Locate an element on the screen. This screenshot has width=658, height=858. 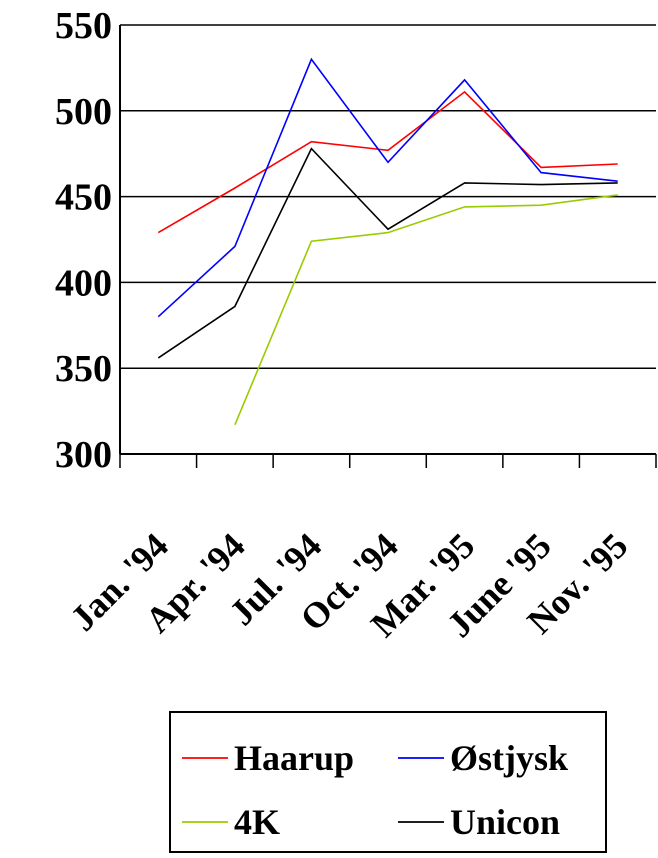
legend: Haarup Østjysk 4K Unicon is located at coordinates (388, 782).